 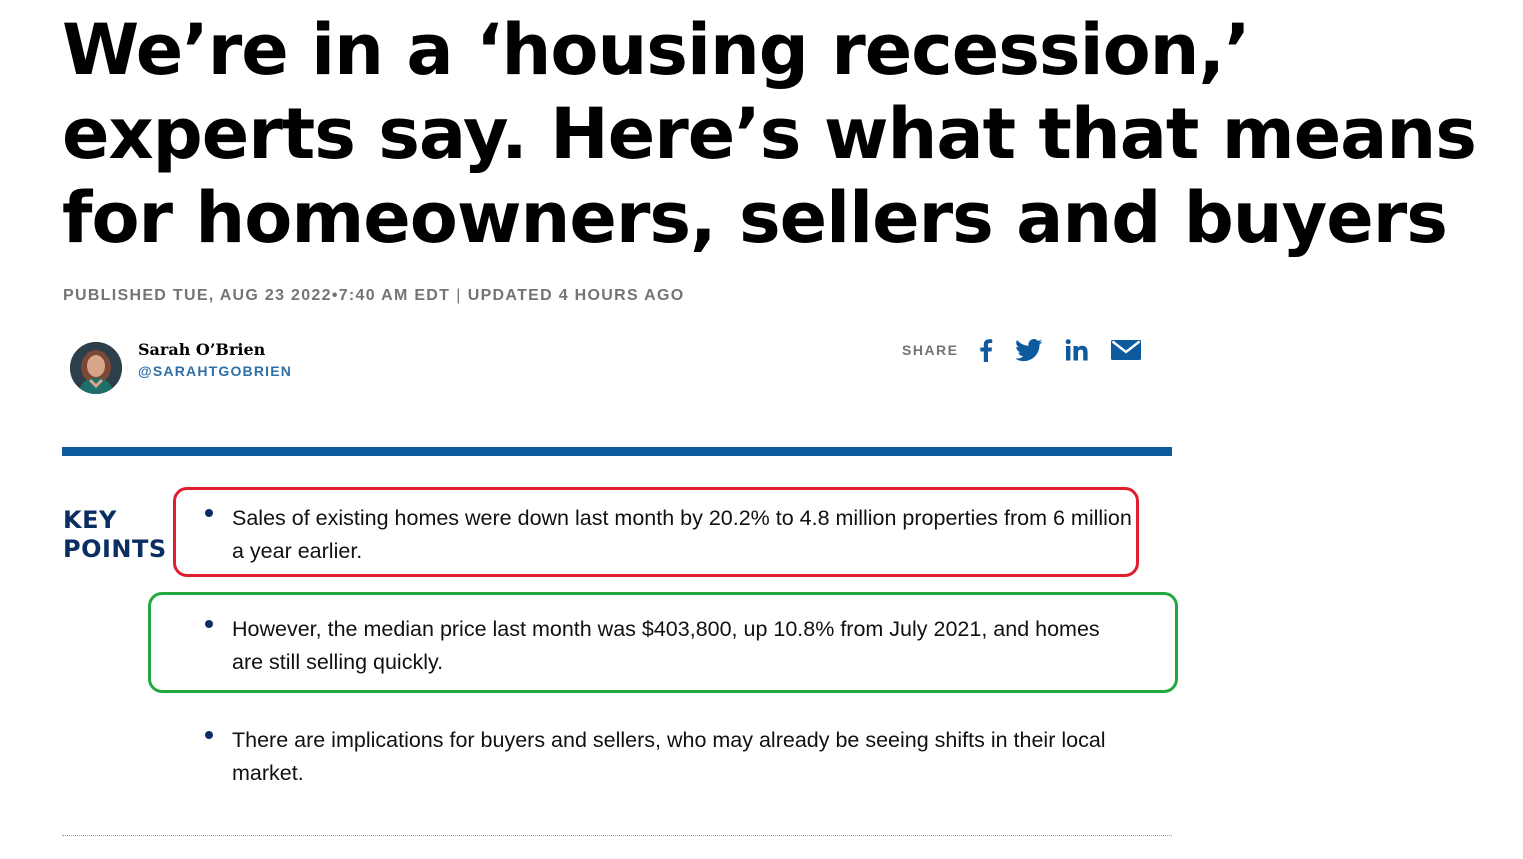 What do you see at coordinates (90, 520) in the screenshot?
I see `key-points-heading-line1: KEY` at bounding box center [90, 520].